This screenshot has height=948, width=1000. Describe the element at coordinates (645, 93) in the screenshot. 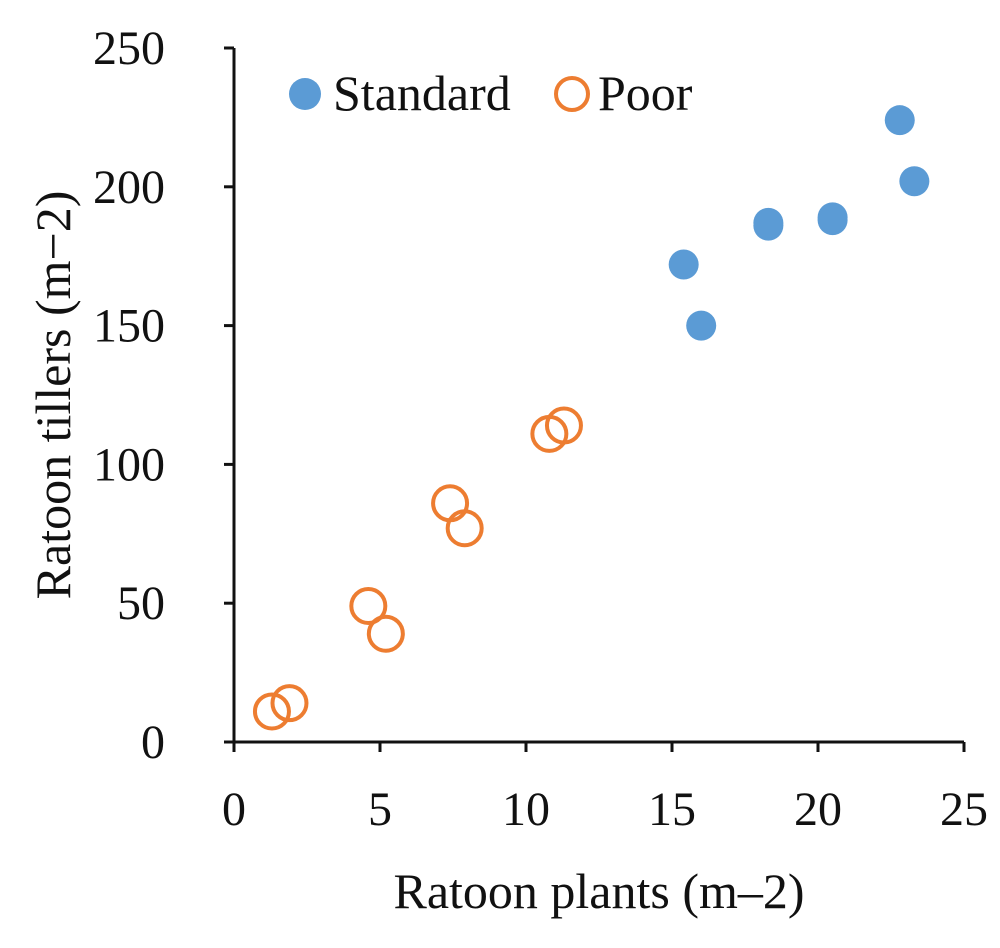

I see `legend-label-poor: Poor` at that location.